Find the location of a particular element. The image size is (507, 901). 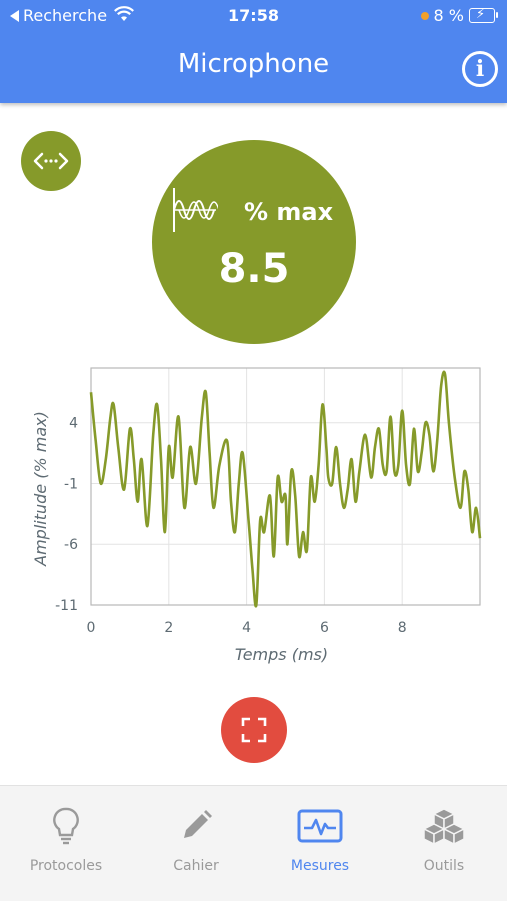

back-to-search-link: Recherche is located at coordinates (58, 15).